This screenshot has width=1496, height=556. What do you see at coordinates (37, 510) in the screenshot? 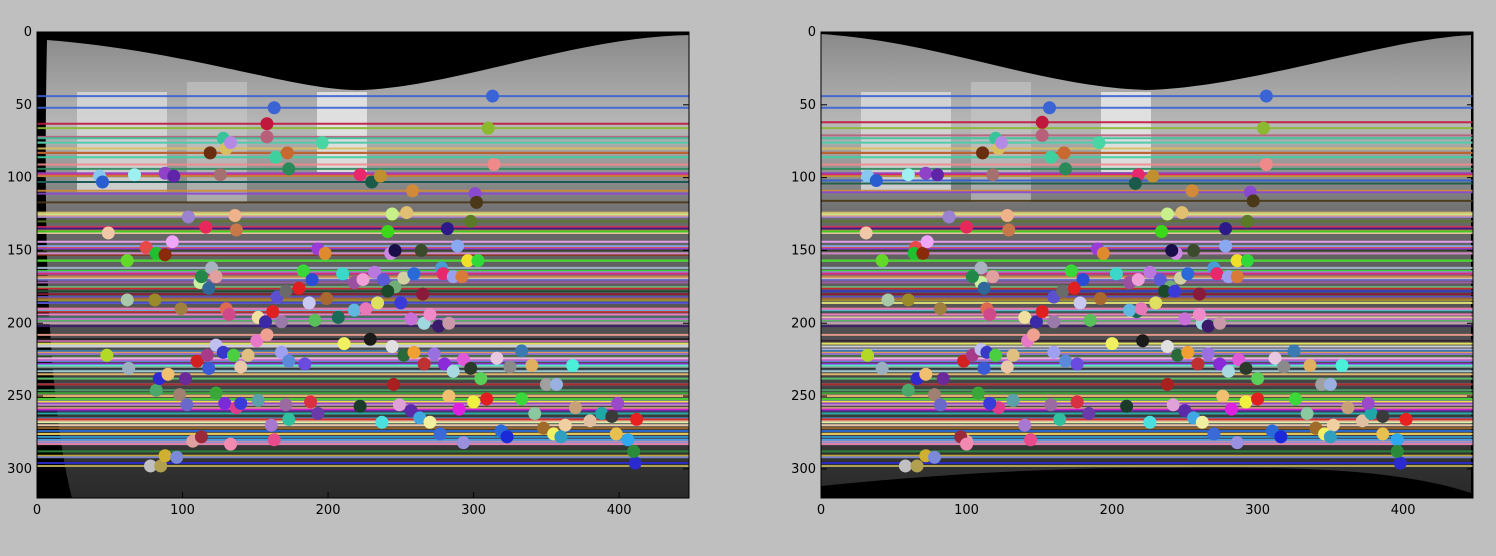
I see `x-tick-label: 0` at bounding box center [37, 510].